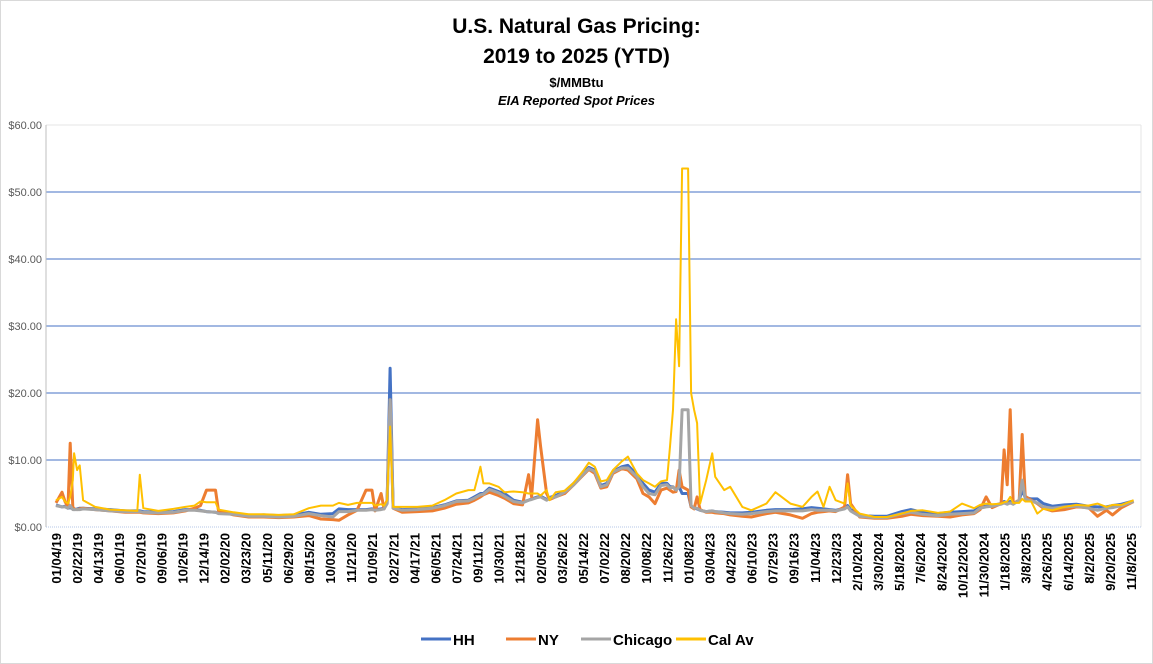 The image size is (1153, 664). Describe the element at coordinates (435, 558) in the screenshot. I see `x-tick-label: 06/05/21` at that location.